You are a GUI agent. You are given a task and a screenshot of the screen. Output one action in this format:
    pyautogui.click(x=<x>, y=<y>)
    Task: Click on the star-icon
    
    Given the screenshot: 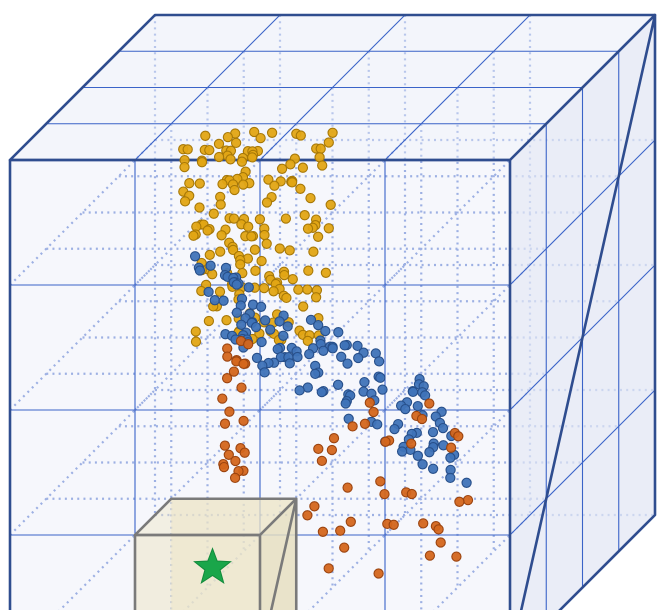 What is the action you would take?
    pyautogui.click(x=212, y=566)
    